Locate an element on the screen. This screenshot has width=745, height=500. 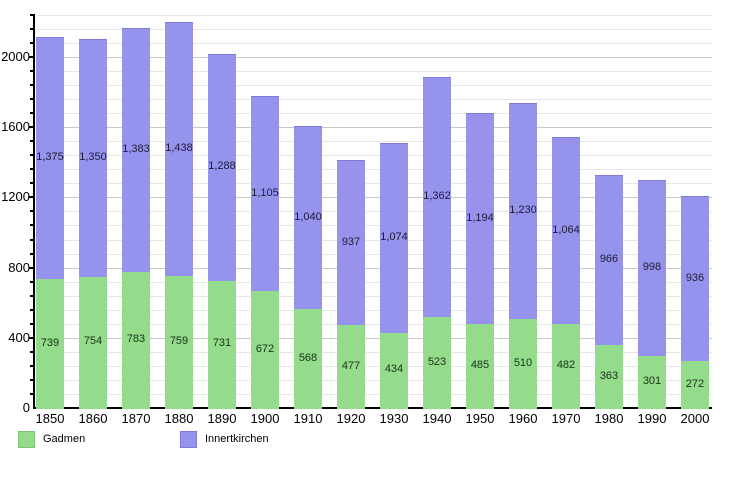
x-axis-label: 1980 is located at coordinates (609, 418).